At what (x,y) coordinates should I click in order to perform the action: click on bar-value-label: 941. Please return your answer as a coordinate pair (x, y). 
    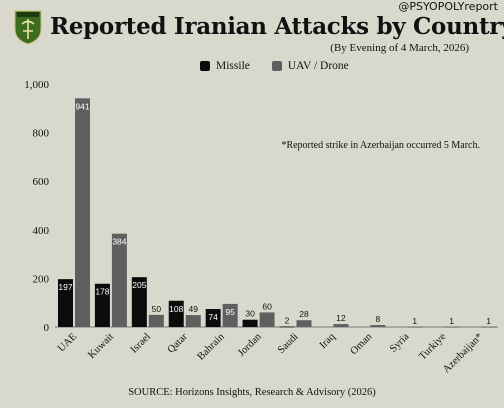
    Looking at the image, I should click on (82, 106).